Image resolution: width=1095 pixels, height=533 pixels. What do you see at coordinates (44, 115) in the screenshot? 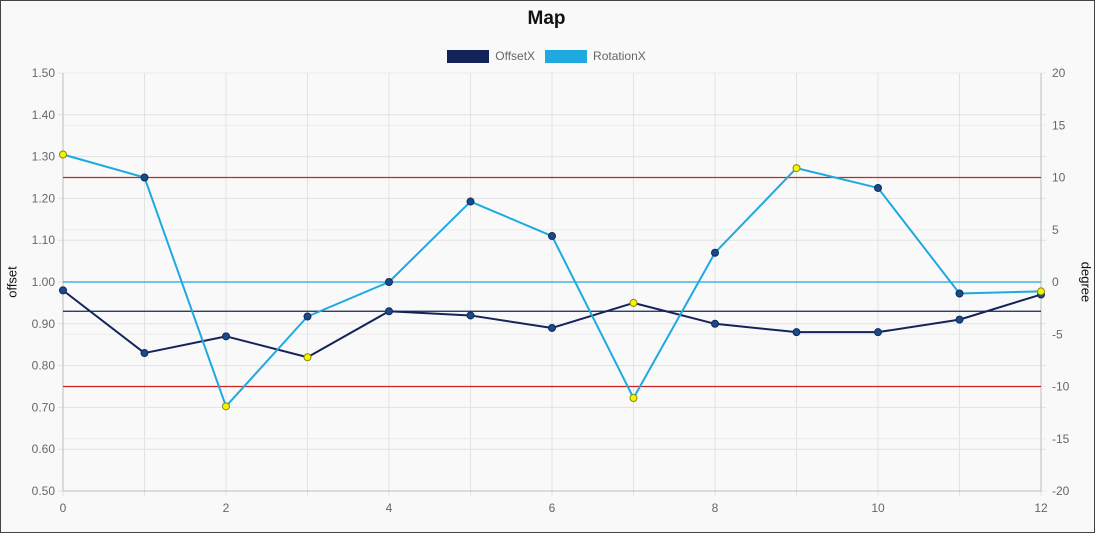
I see `y-tick-label-left: 1.40` at bounding box center [44, 115].